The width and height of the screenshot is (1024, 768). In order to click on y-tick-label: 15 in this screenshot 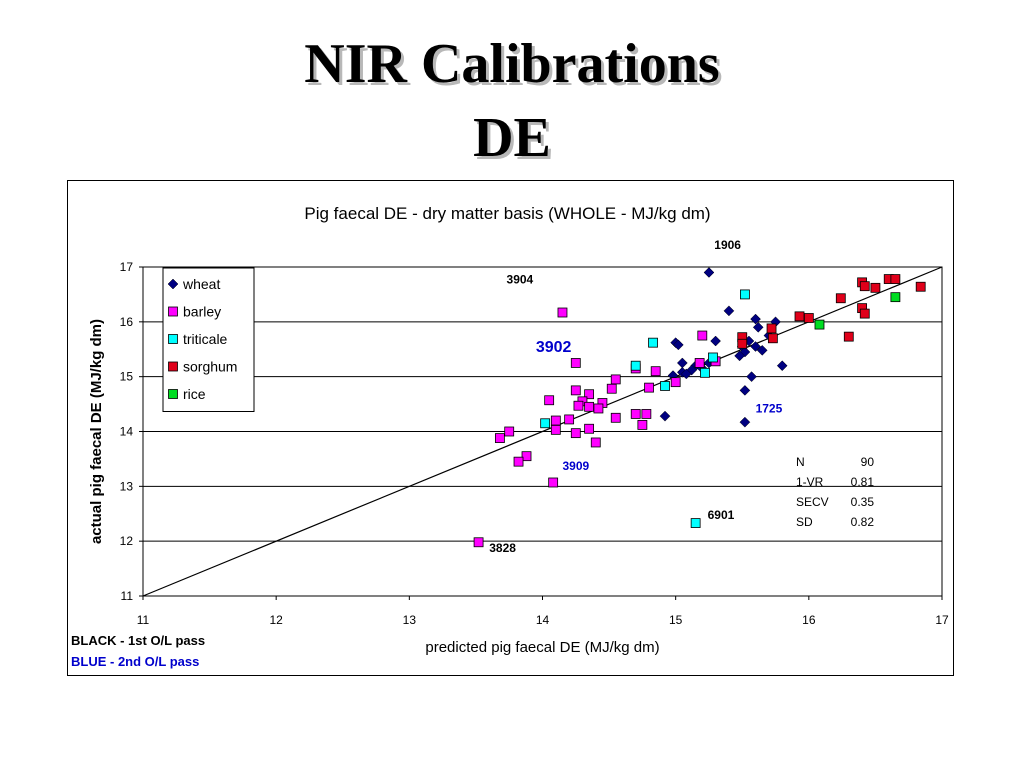, I will do `click(127, 377)`.